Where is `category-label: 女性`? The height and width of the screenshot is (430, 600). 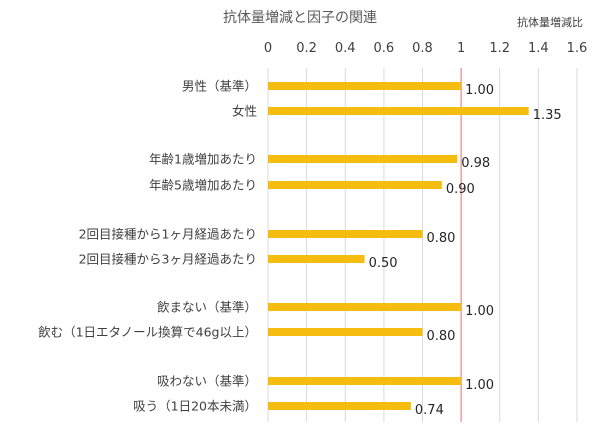
category-label: 女性 is located at coordinates (244, 111).